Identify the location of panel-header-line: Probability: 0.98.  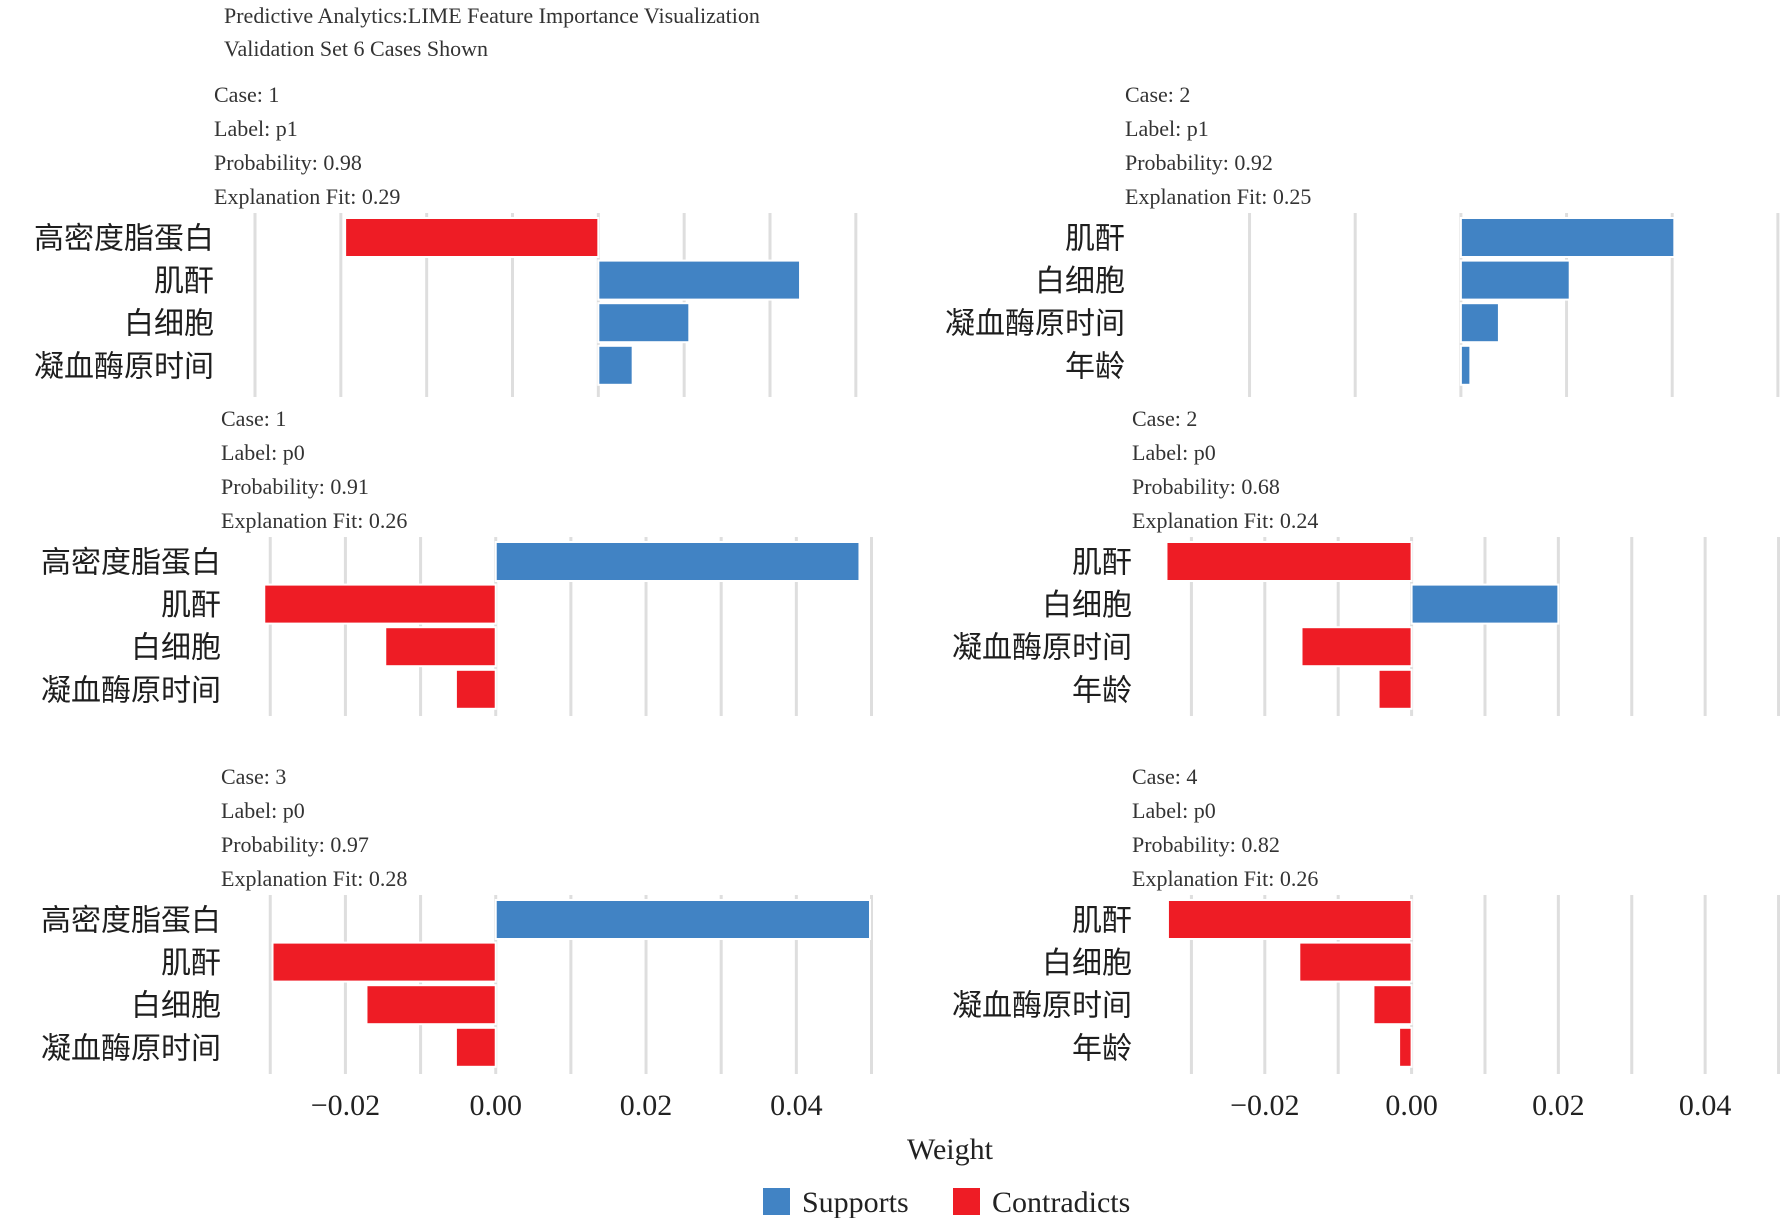
(288, 162).